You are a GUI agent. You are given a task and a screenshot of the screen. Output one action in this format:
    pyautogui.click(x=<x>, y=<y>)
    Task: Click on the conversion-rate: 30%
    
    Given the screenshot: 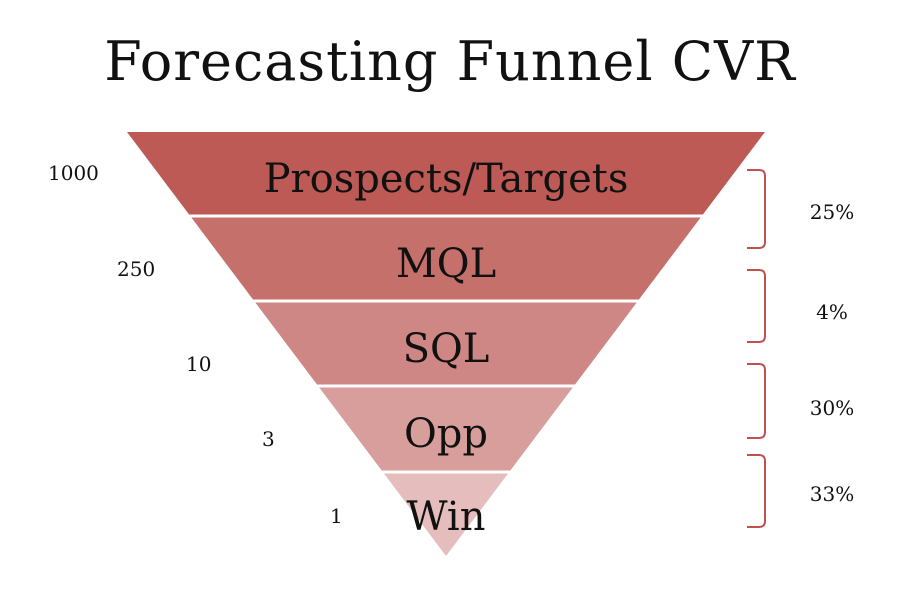 What is the action you would take?
    pyautogui.click(x=832, y=408)
    